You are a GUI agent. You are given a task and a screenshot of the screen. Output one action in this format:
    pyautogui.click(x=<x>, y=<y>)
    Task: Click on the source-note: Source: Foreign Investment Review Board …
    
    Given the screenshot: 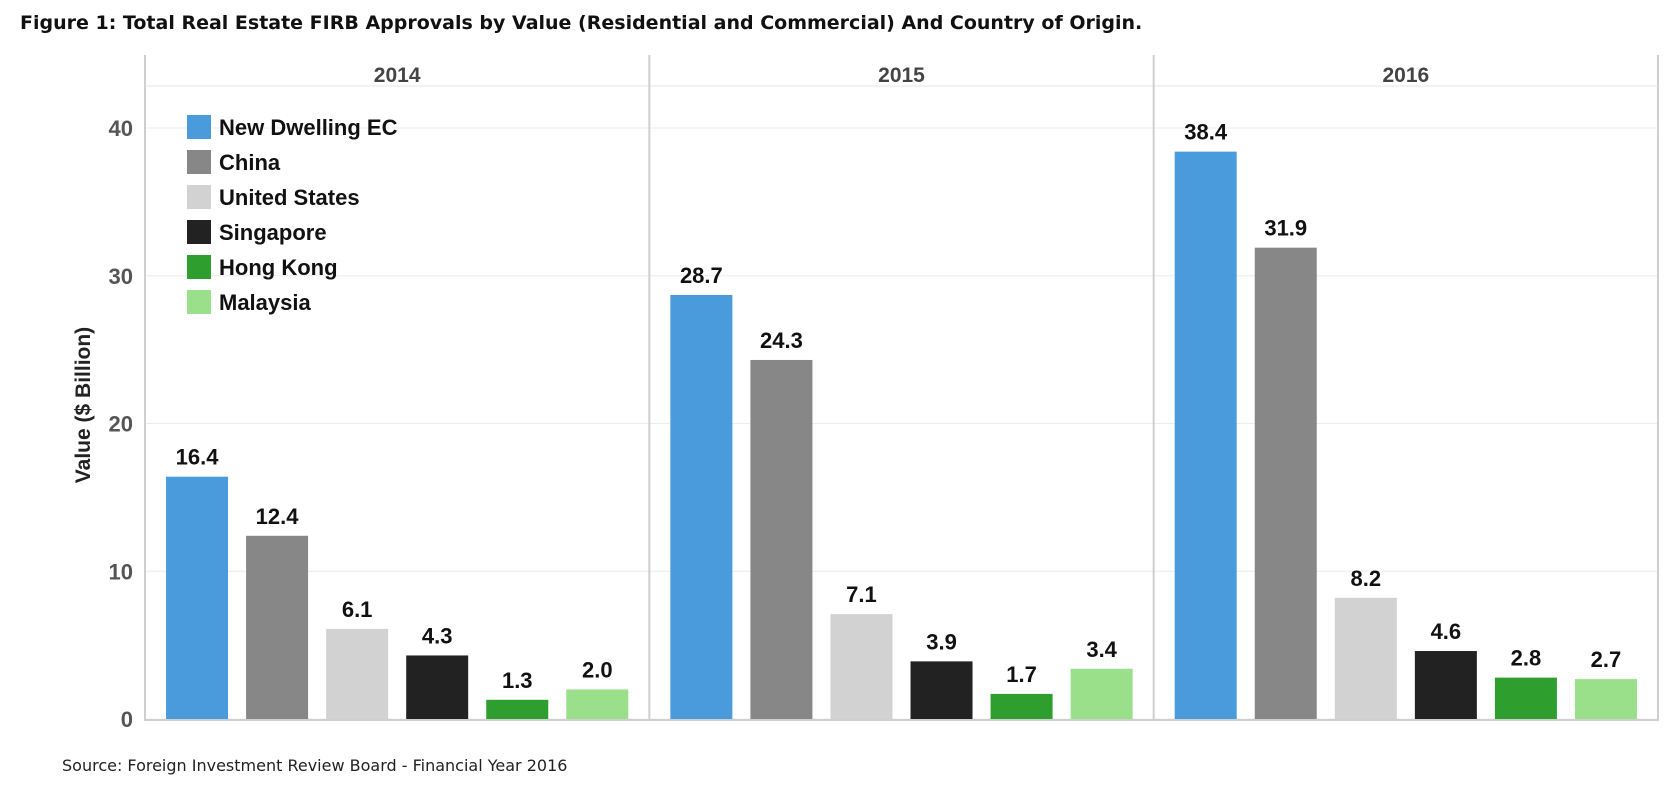 What is the action you would take?
    pyautogui.click(x=315, y=765)
    